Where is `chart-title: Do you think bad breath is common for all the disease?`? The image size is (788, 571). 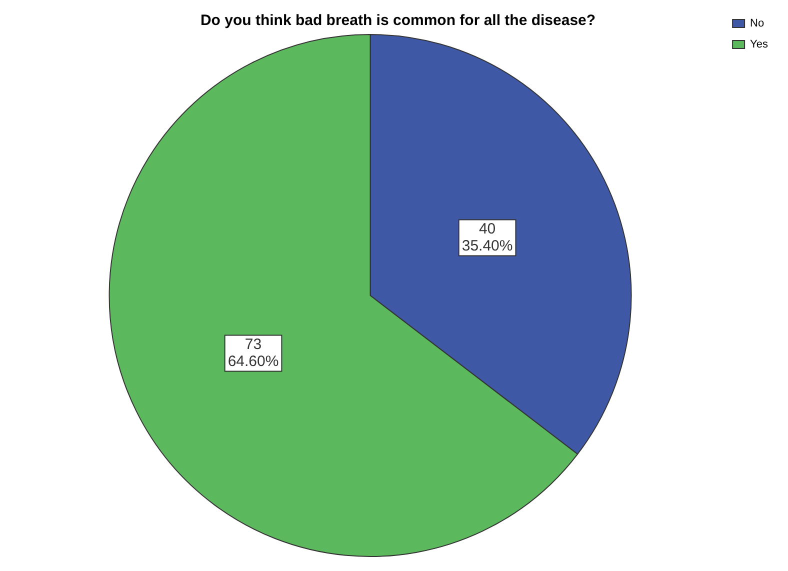
chart-title: Do you think bad breath is common for all the disease? is located at coordinates (398, 21).